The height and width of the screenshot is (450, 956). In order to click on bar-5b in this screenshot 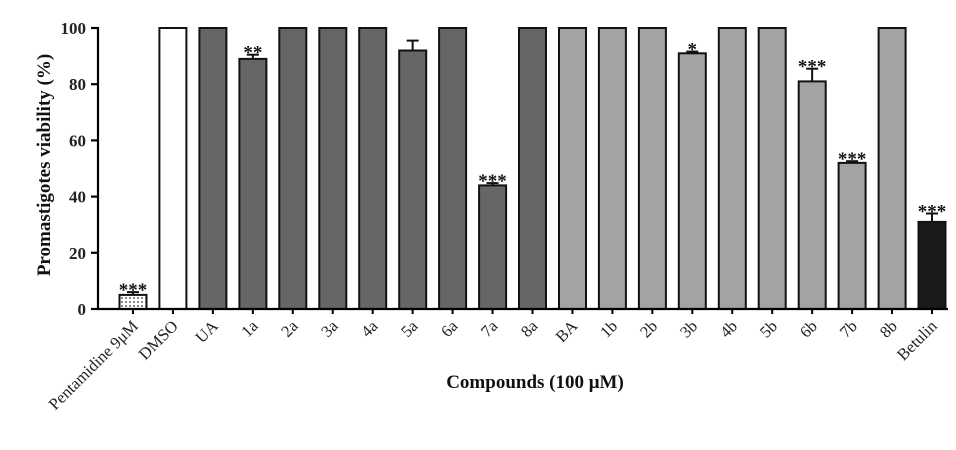, I will do `click(772, 168)`.